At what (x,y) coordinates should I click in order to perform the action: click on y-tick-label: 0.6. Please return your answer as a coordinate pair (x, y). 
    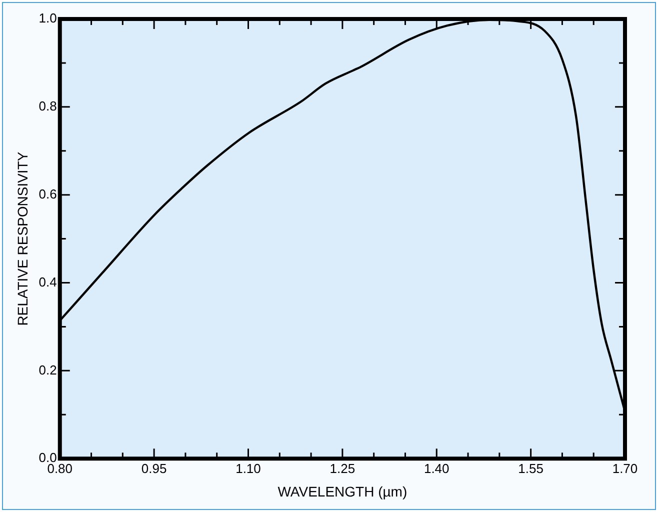
    Looking at the image, I should click on (47, 194).